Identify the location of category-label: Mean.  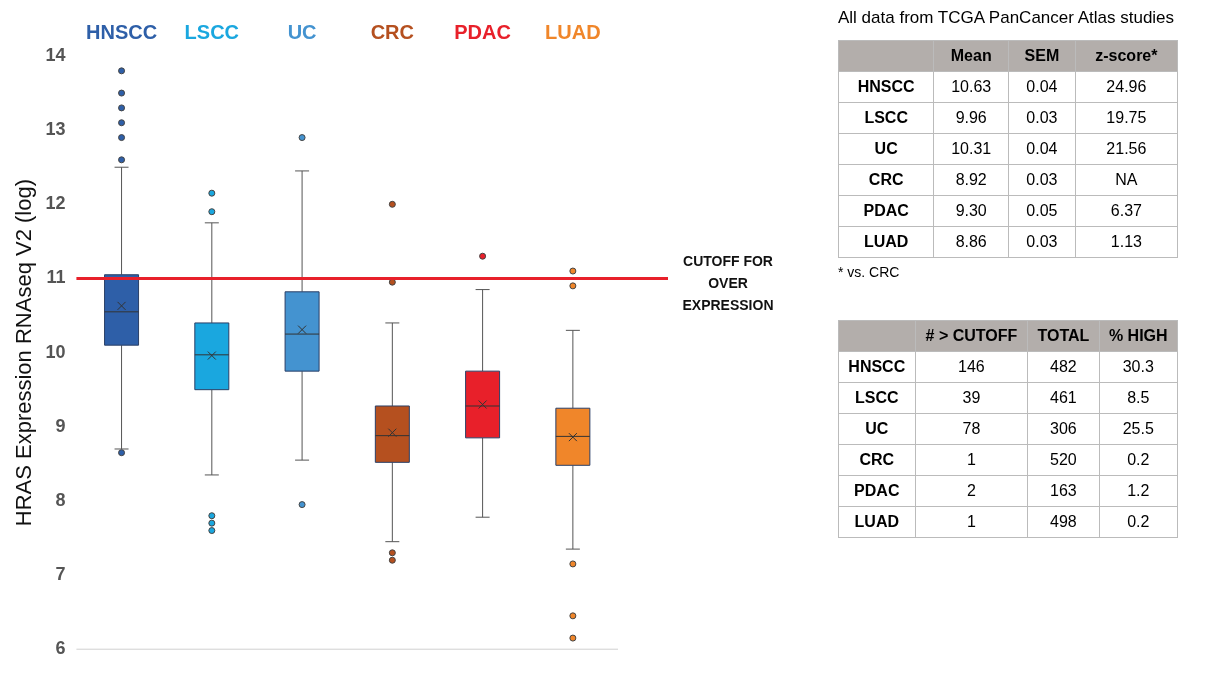
(971, 56).